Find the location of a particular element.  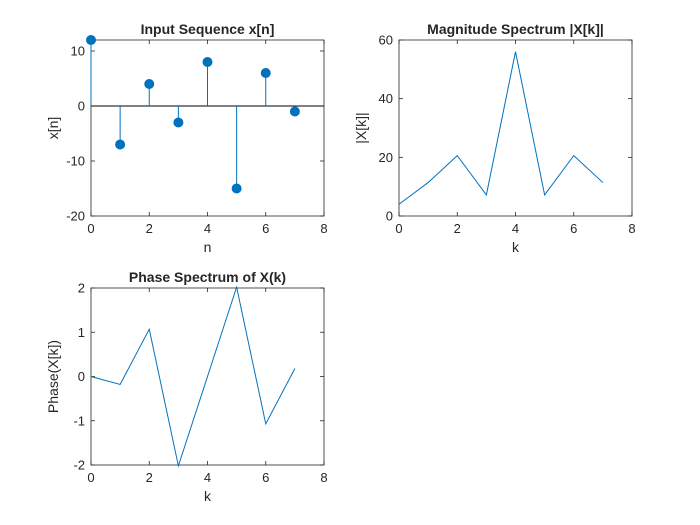

input-sequence-x-tick-label: 4 is located at coordinates (207, 228).